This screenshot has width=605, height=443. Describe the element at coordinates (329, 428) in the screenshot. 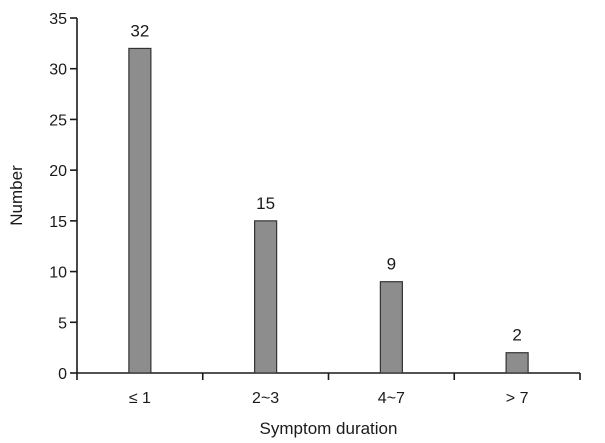

I see `x-axis-title: Symptom duration` at that location.